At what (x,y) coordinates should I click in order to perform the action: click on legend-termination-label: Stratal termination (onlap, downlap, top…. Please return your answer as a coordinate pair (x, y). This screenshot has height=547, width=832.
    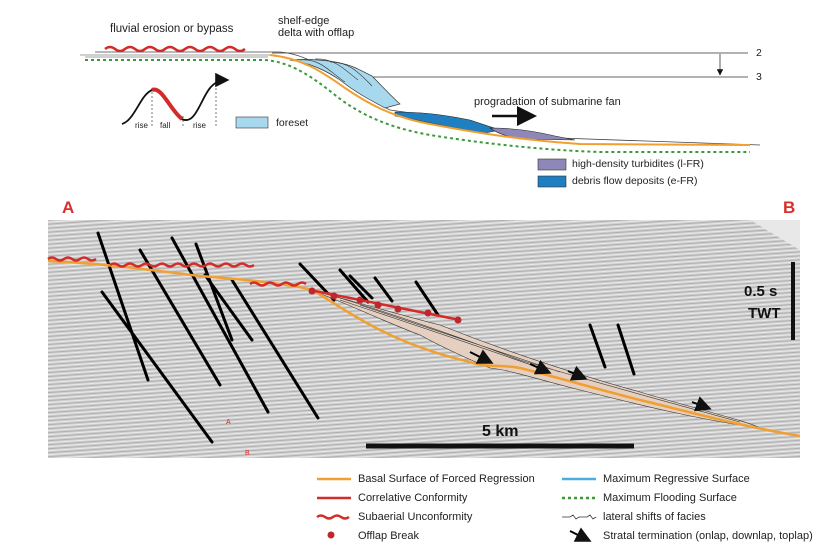
    Looking at the image, I should click on (708, 536).